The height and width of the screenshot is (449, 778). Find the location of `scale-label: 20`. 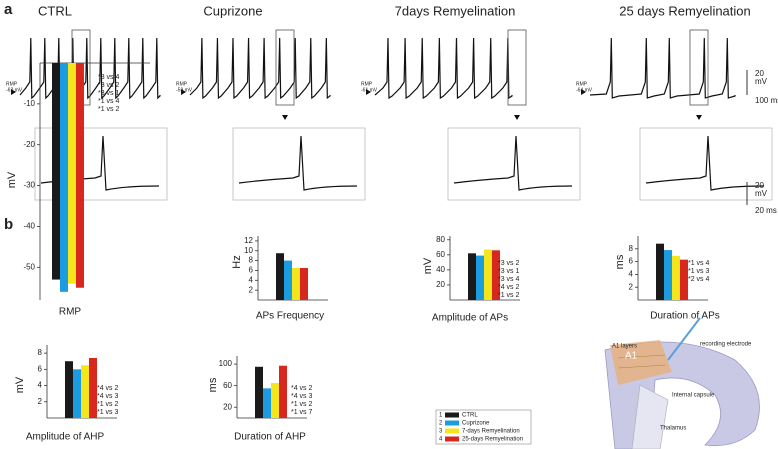

scale-label: 20 is located at coordinates (759, 185).